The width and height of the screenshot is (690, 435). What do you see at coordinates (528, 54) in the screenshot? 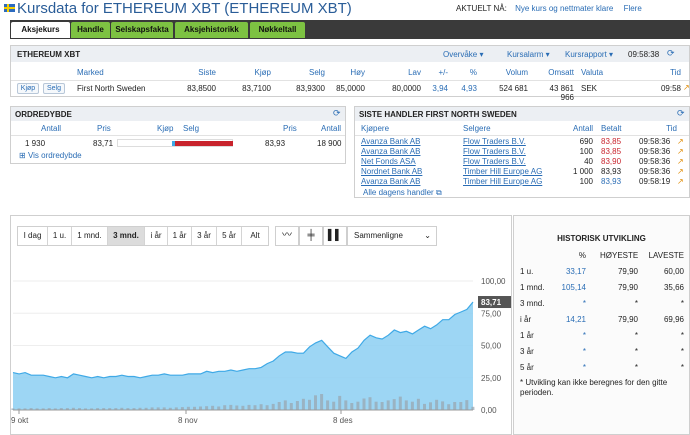
I see `price-alert-menu: Kursalarm ▾` at bounding box center [528, 54].